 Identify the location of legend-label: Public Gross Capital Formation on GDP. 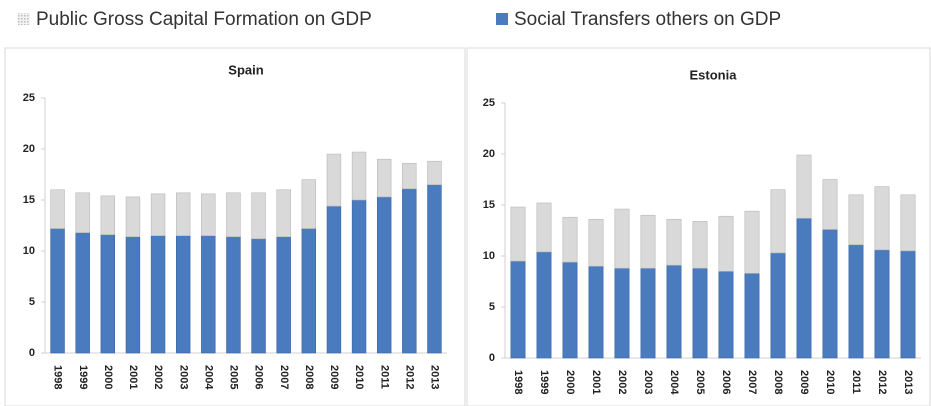
(204, 19).